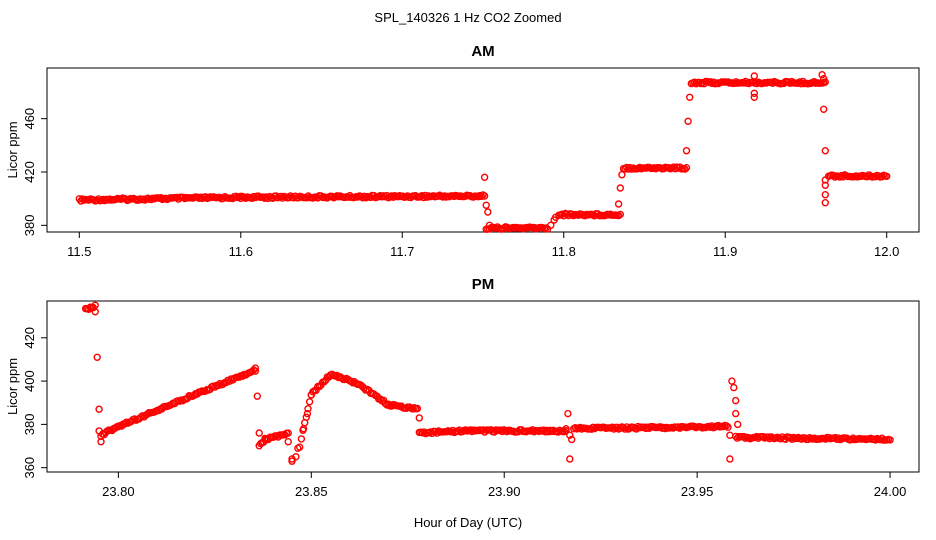  What do you see at coordinates (890, 491) in the screenshot?
I see `x-tick-label: 24.00` at bounding box center [890, 491].